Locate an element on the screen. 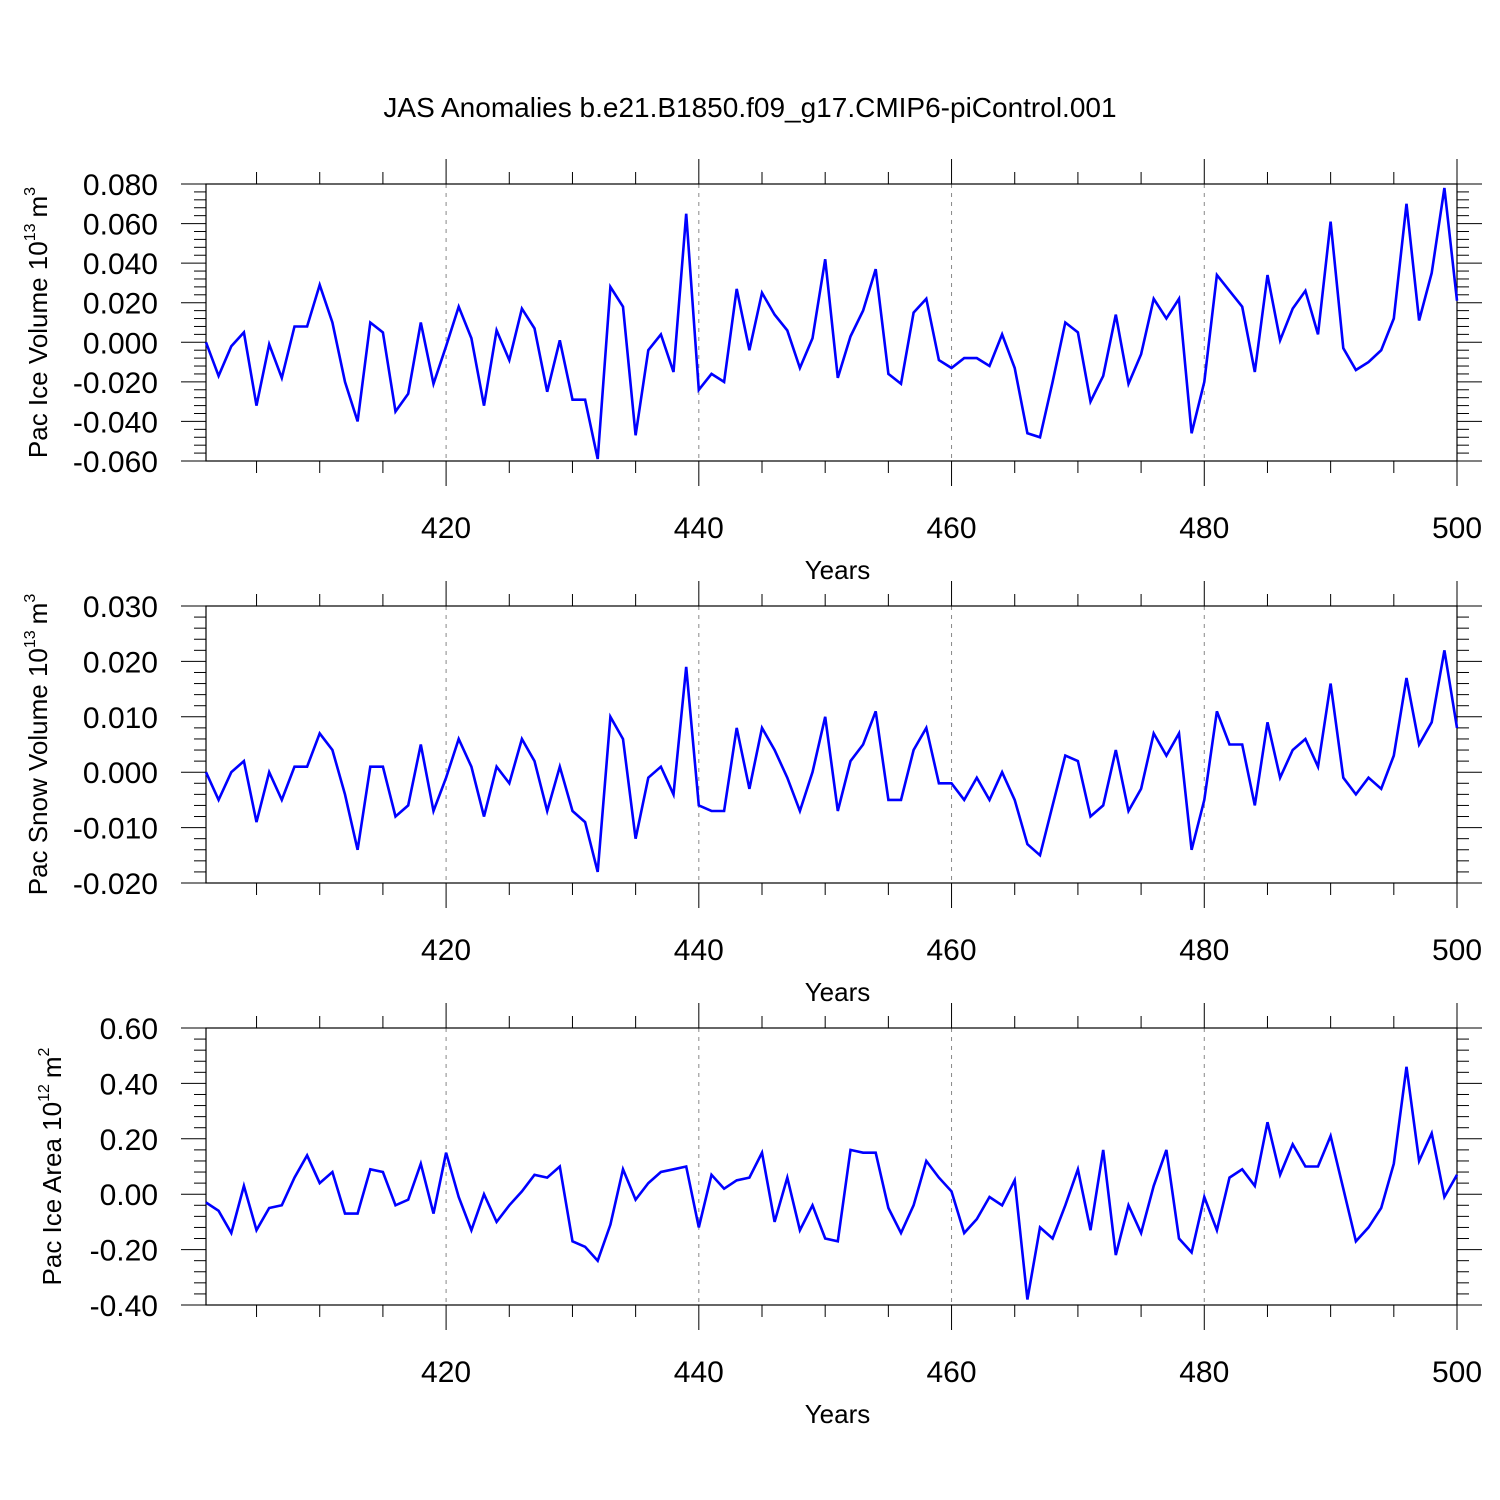 The height and width of the screenshot is (1500, 1500). y-tick-label: 0.20 is located at coordinates (129, 1140).